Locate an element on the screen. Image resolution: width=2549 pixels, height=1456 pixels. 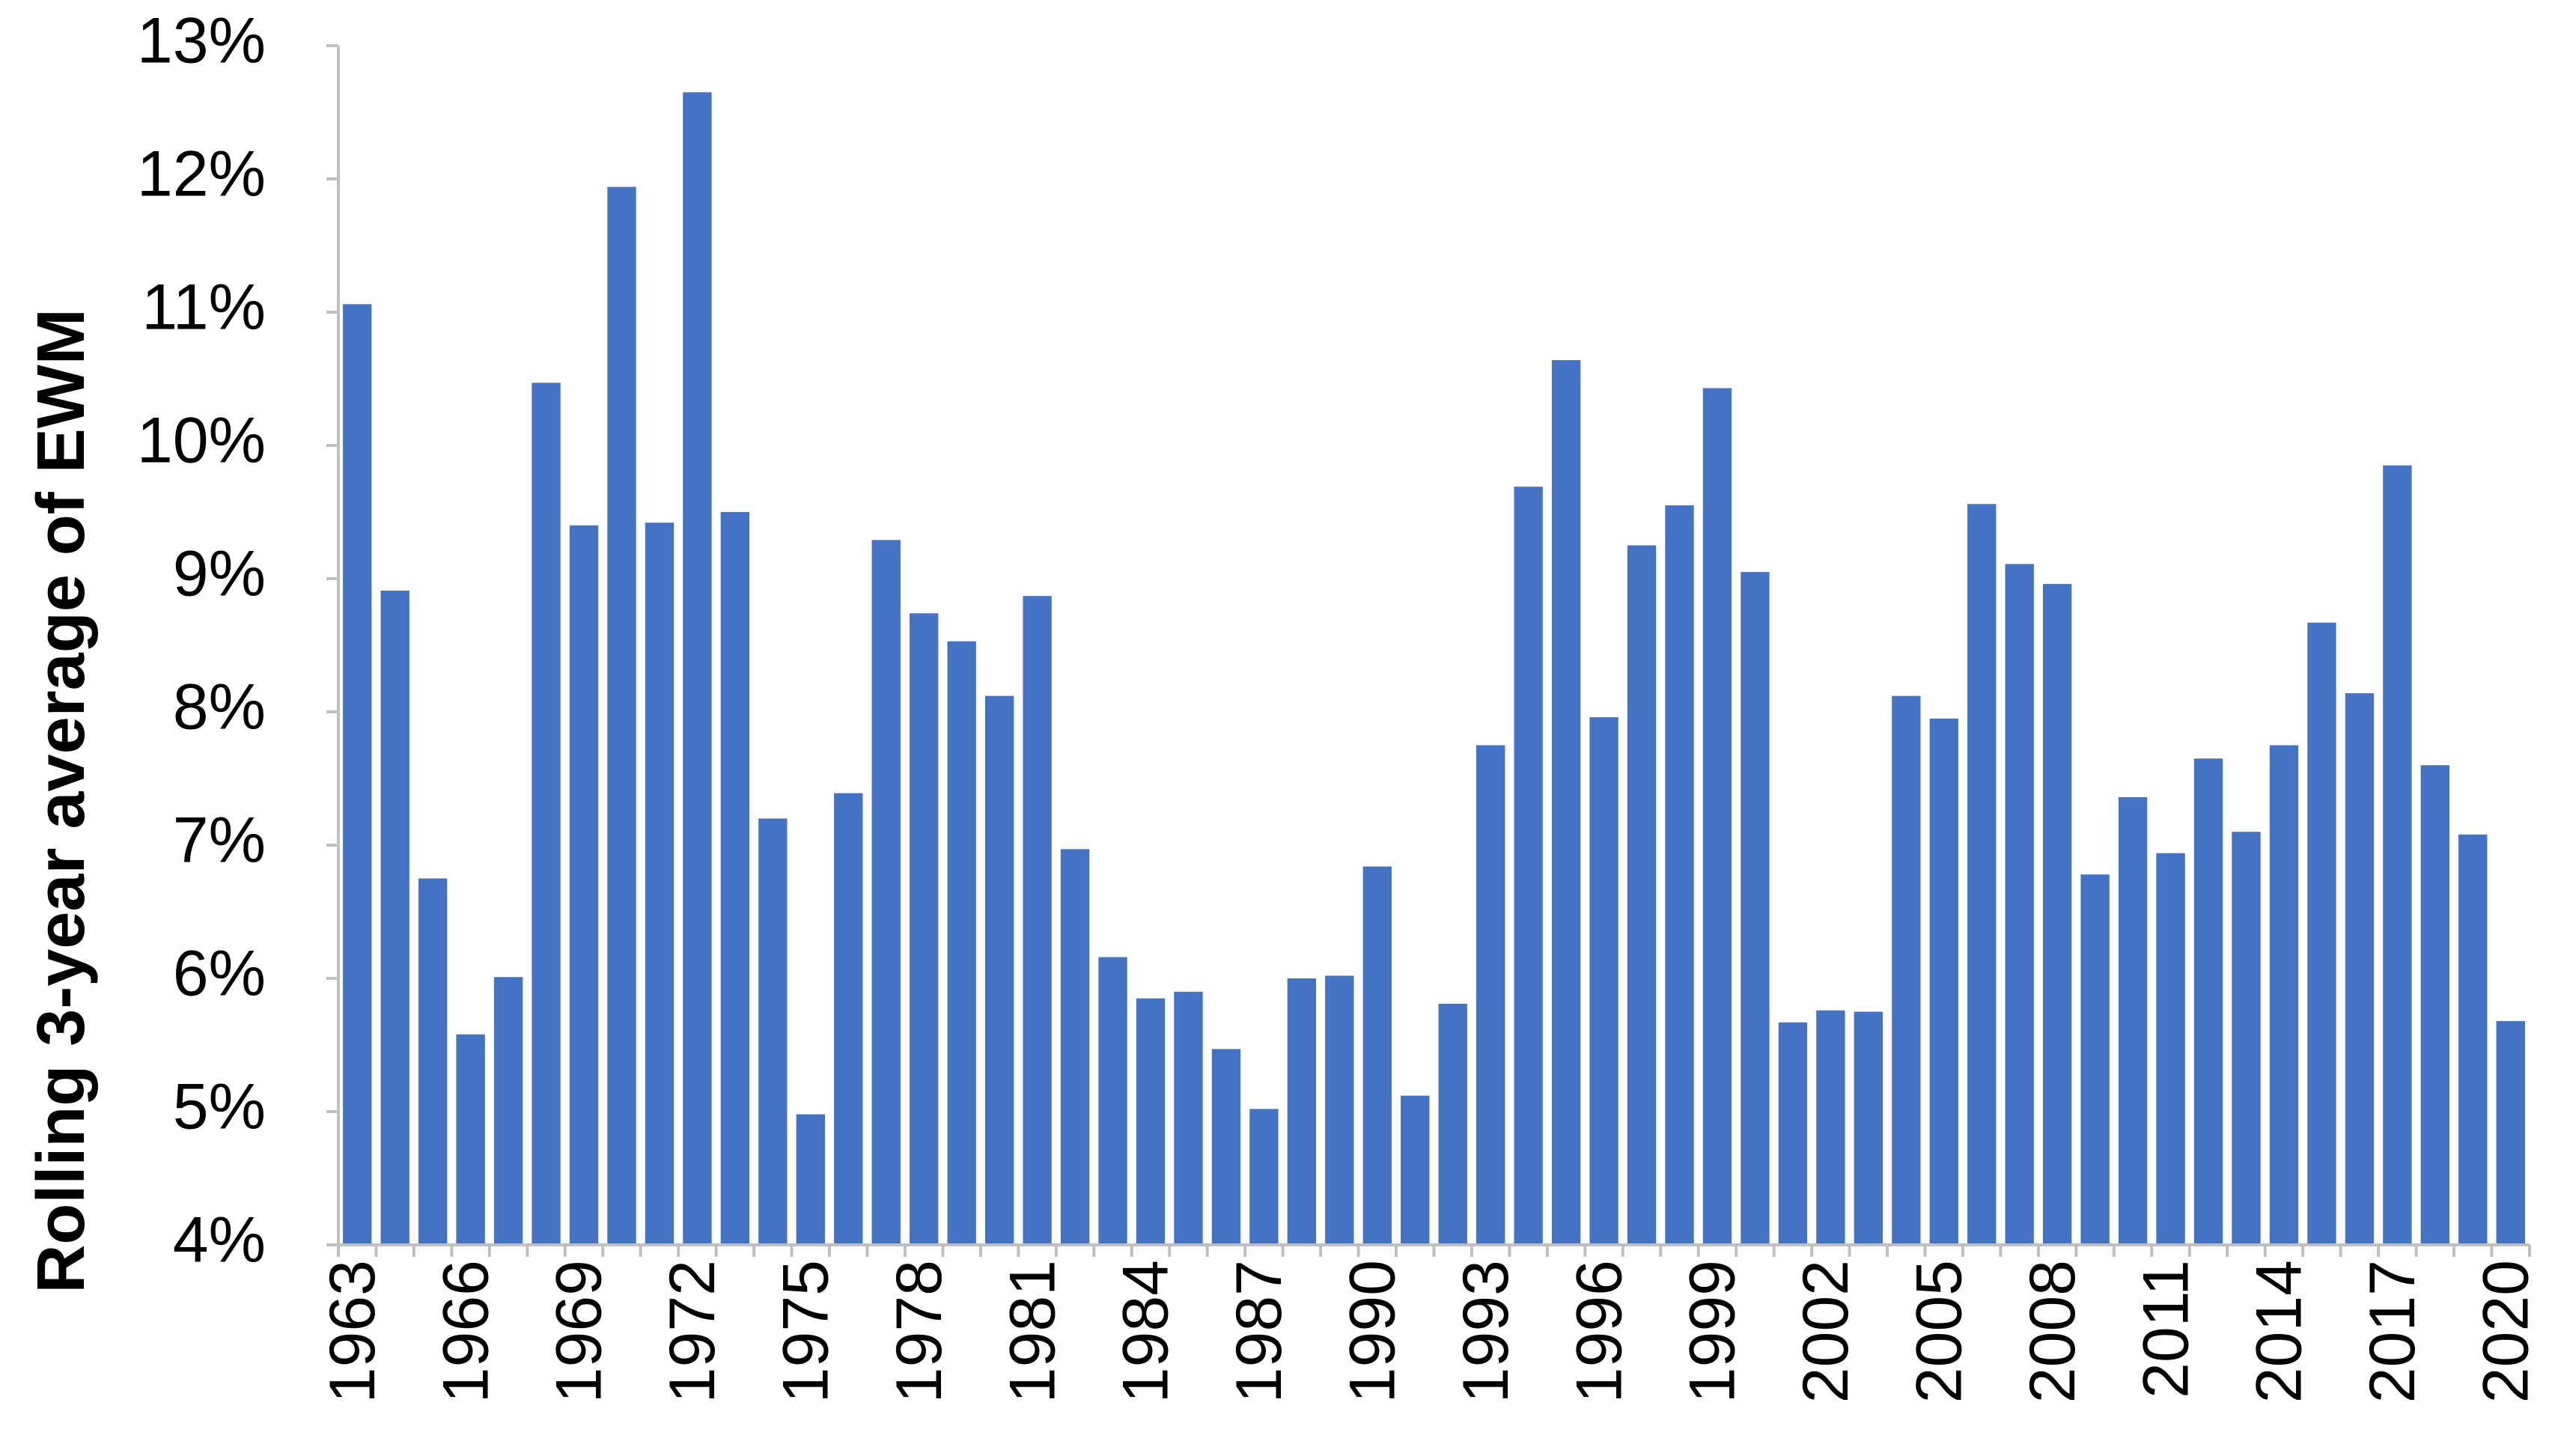
x-tick-label: 2014 is located at coordinates (2279, 1331).